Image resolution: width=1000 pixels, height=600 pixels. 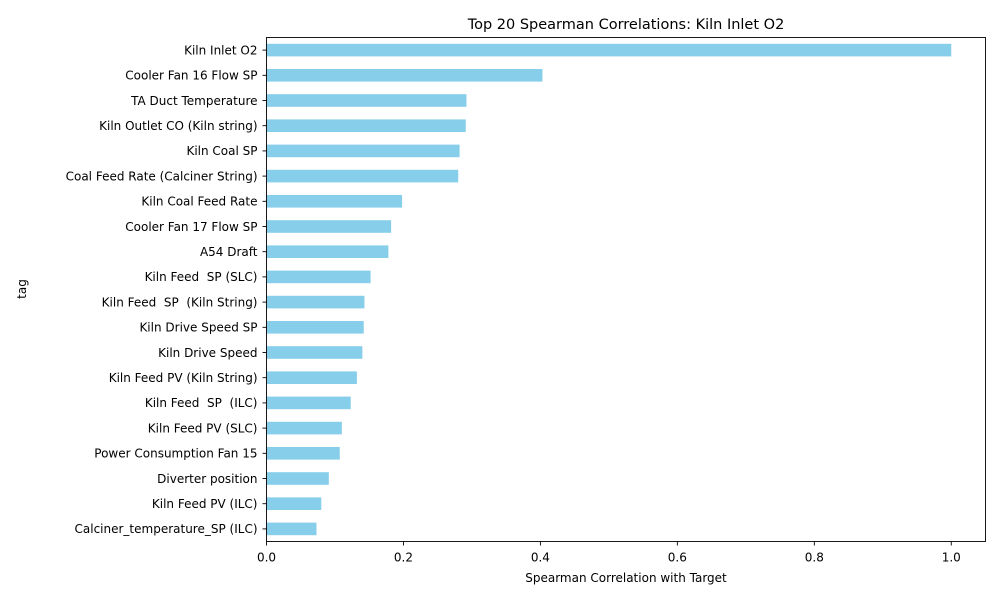 I want to click on y-tick-label: Kiln Feed PV (Kiln String), so click(x=183, y=378).